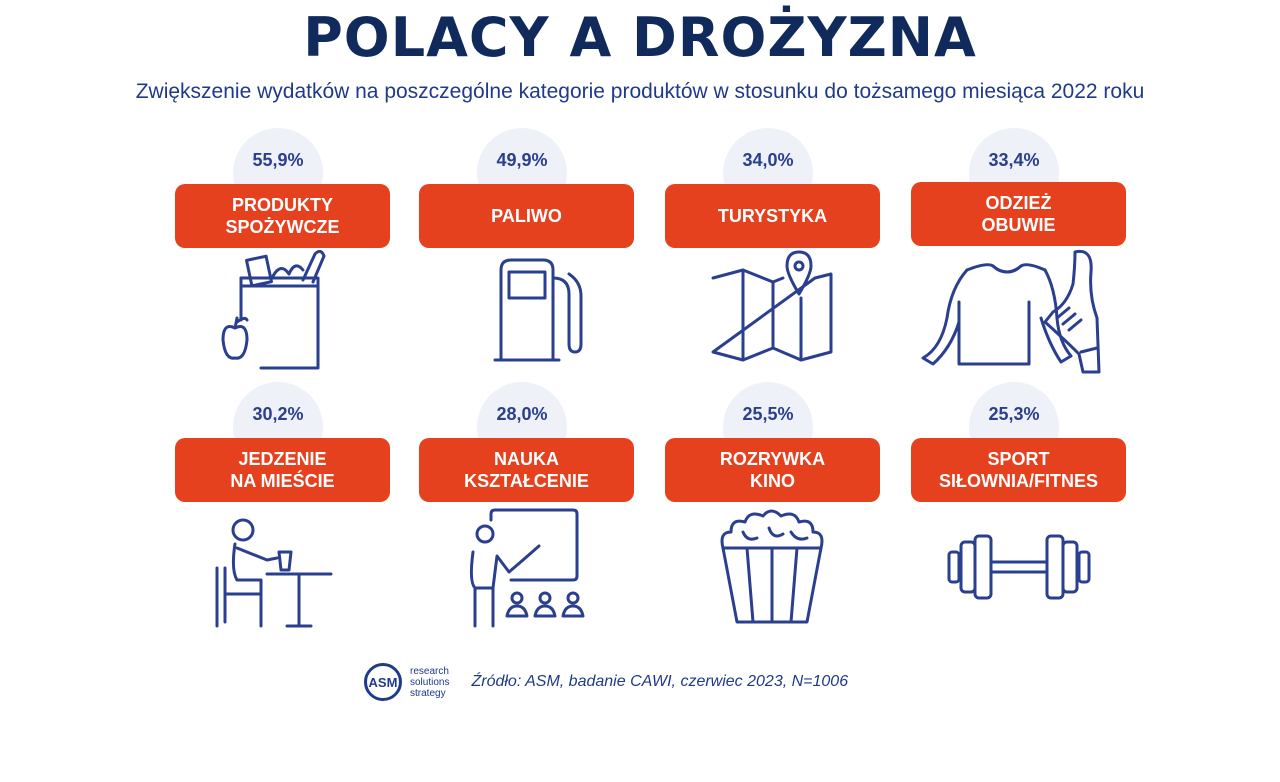 Image resolution: width=1280 pixels, height=782 pixels. Describe the element at coordinates (278, 160) in the screenshot. I see `percent-label: 55,9%` at that location.